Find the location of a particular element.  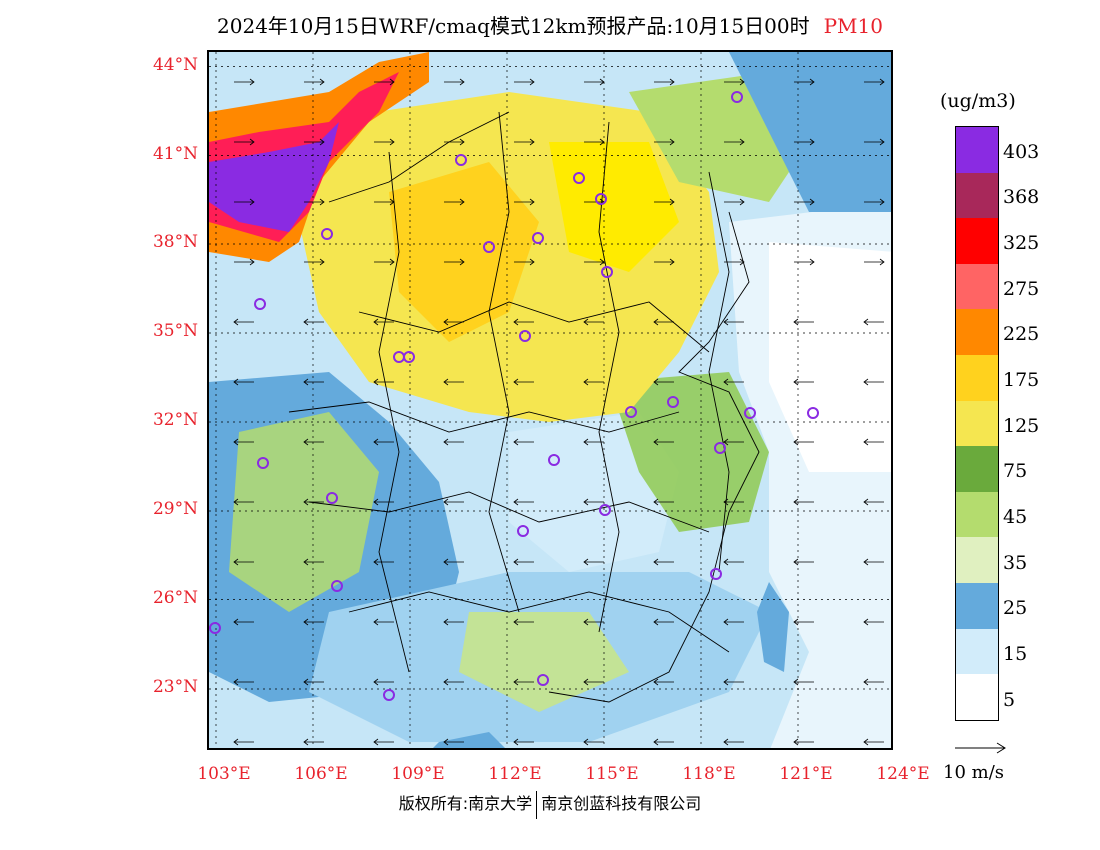

wind-reference-label: 10 m/s is located at coordinates (973, 772).